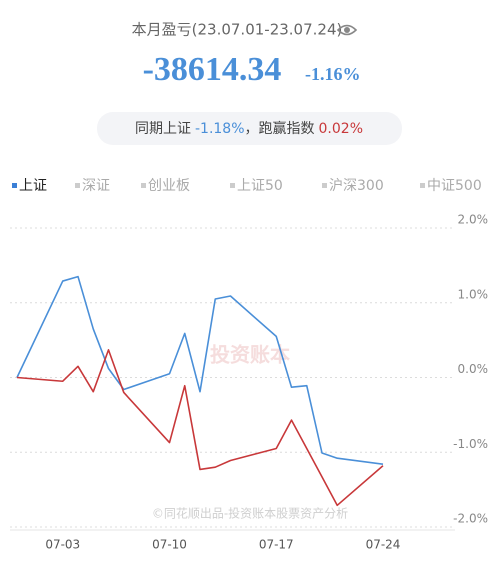 Image resolution: width=500 pixels, height=582 pixels. I want to click on footer-watermark: ©同花顺出品-投资账本股票资产分析, so click(250, 513).